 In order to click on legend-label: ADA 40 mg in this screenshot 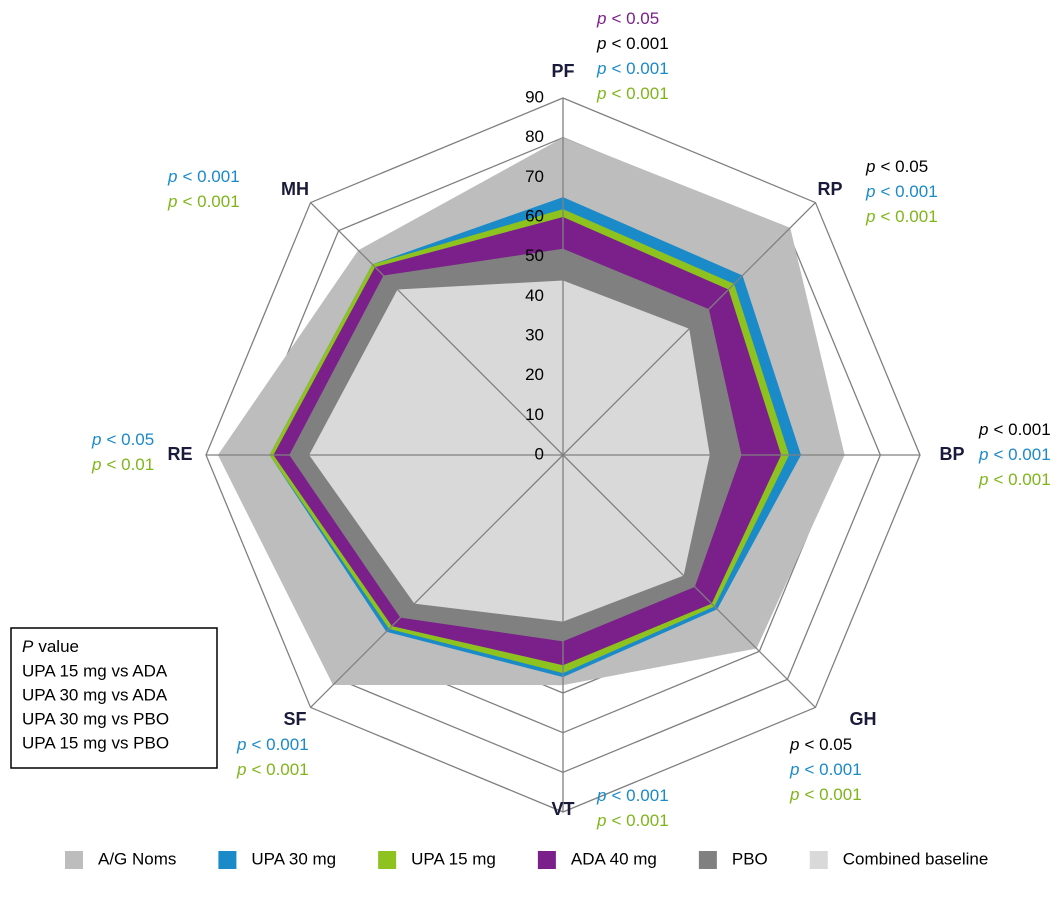, I will do `click(614, 858)`.